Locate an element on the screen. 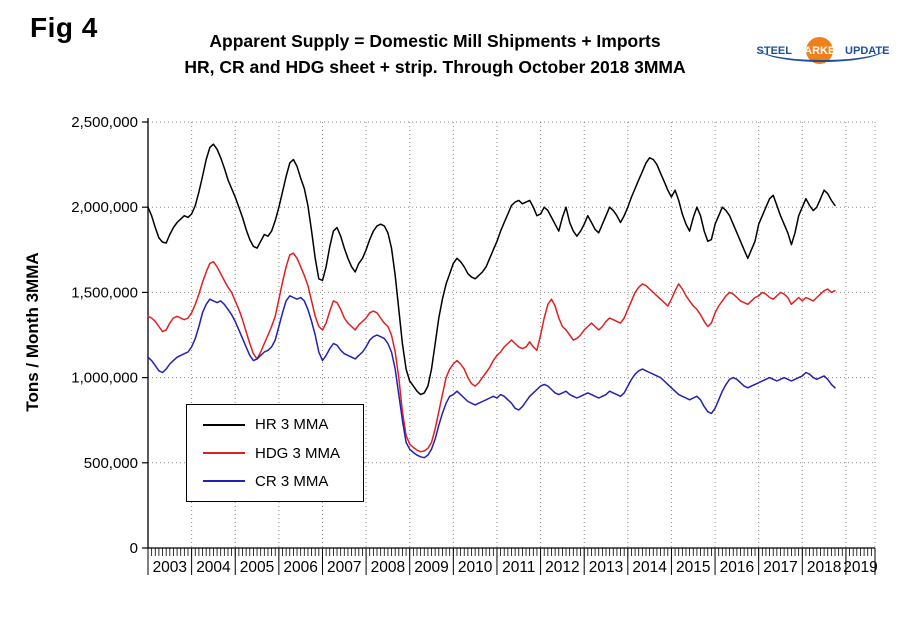 The image size is (910, 622). legend-entry: HR 3 MMA is located at coordinates (283, 424).